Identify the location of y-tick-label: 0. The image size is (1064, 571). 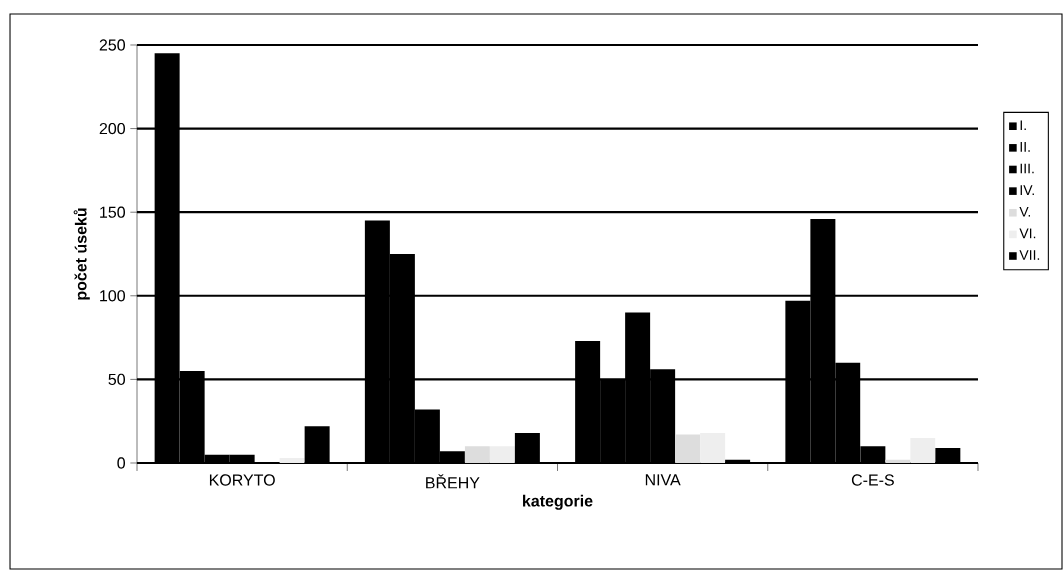
(121, 463).